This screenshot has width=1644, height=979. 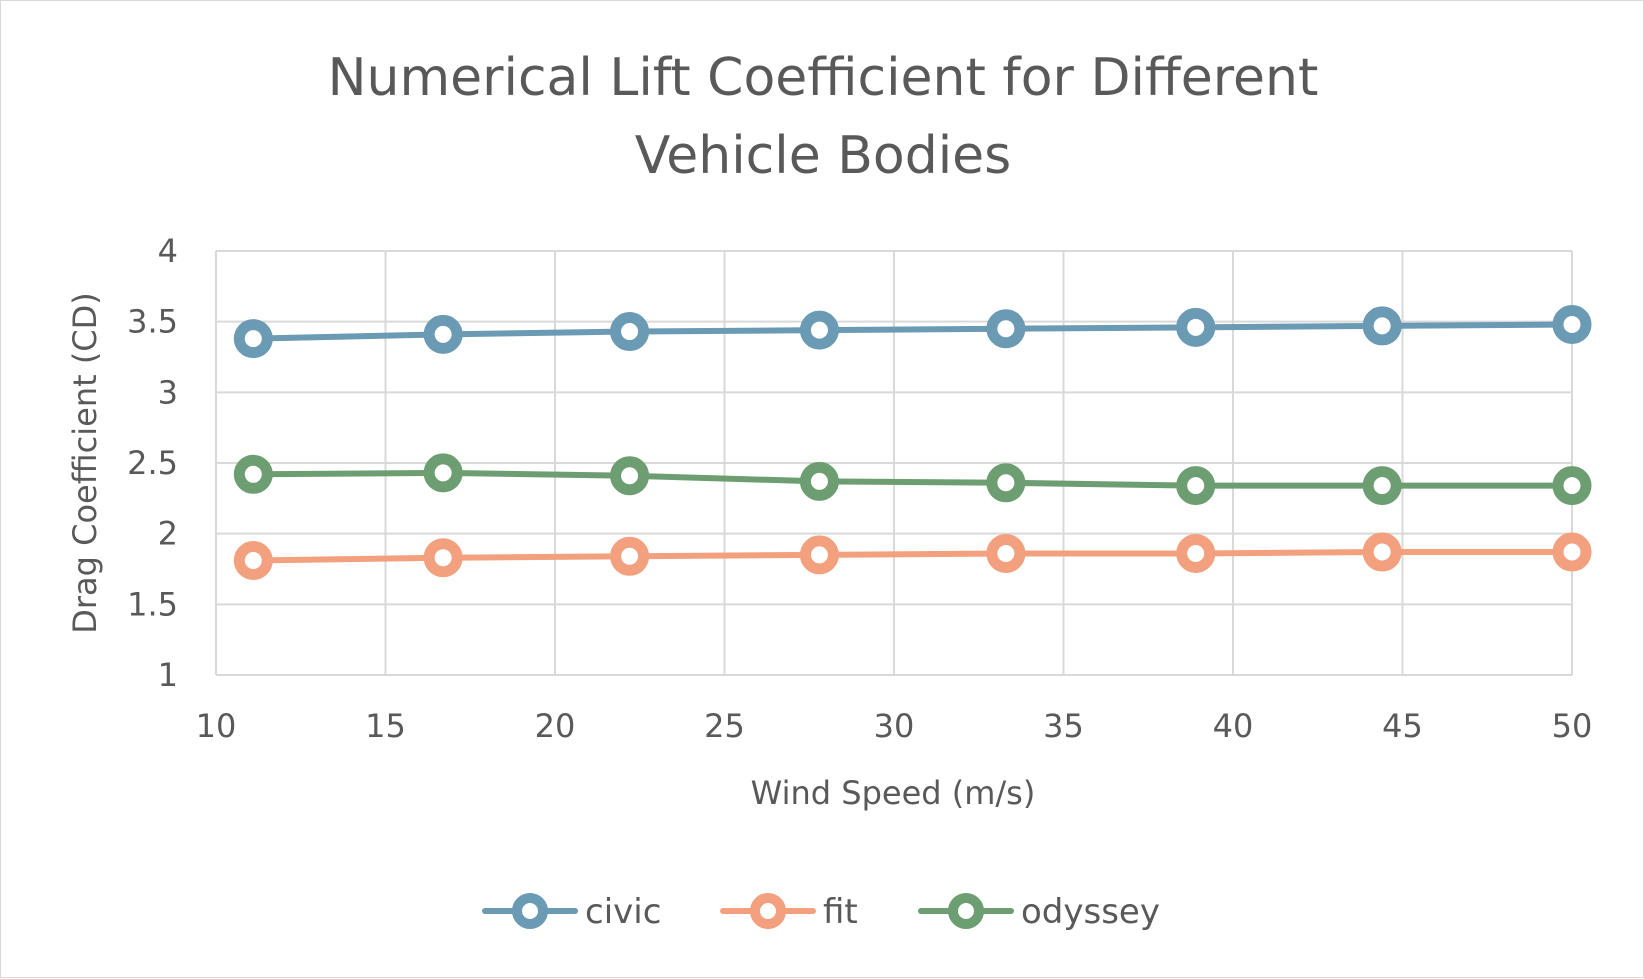 I want to click on x-tick-label: 20, so click(x=555, y=726).